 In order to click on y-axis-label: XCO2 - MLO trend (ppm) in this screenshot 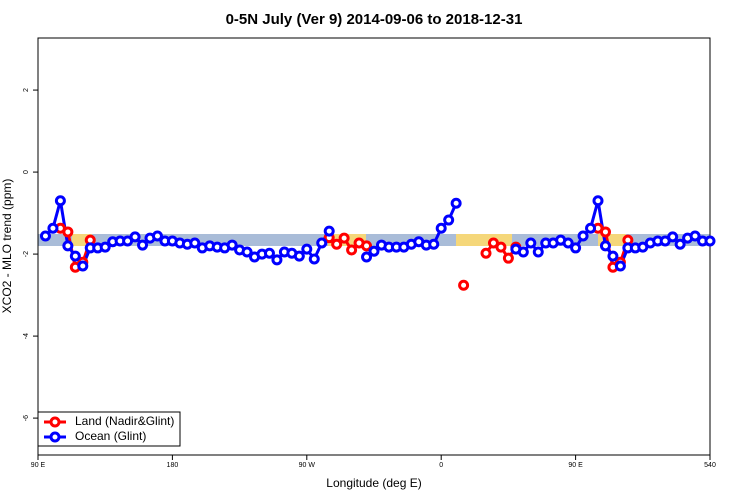, I will do `click(7, 246)`.